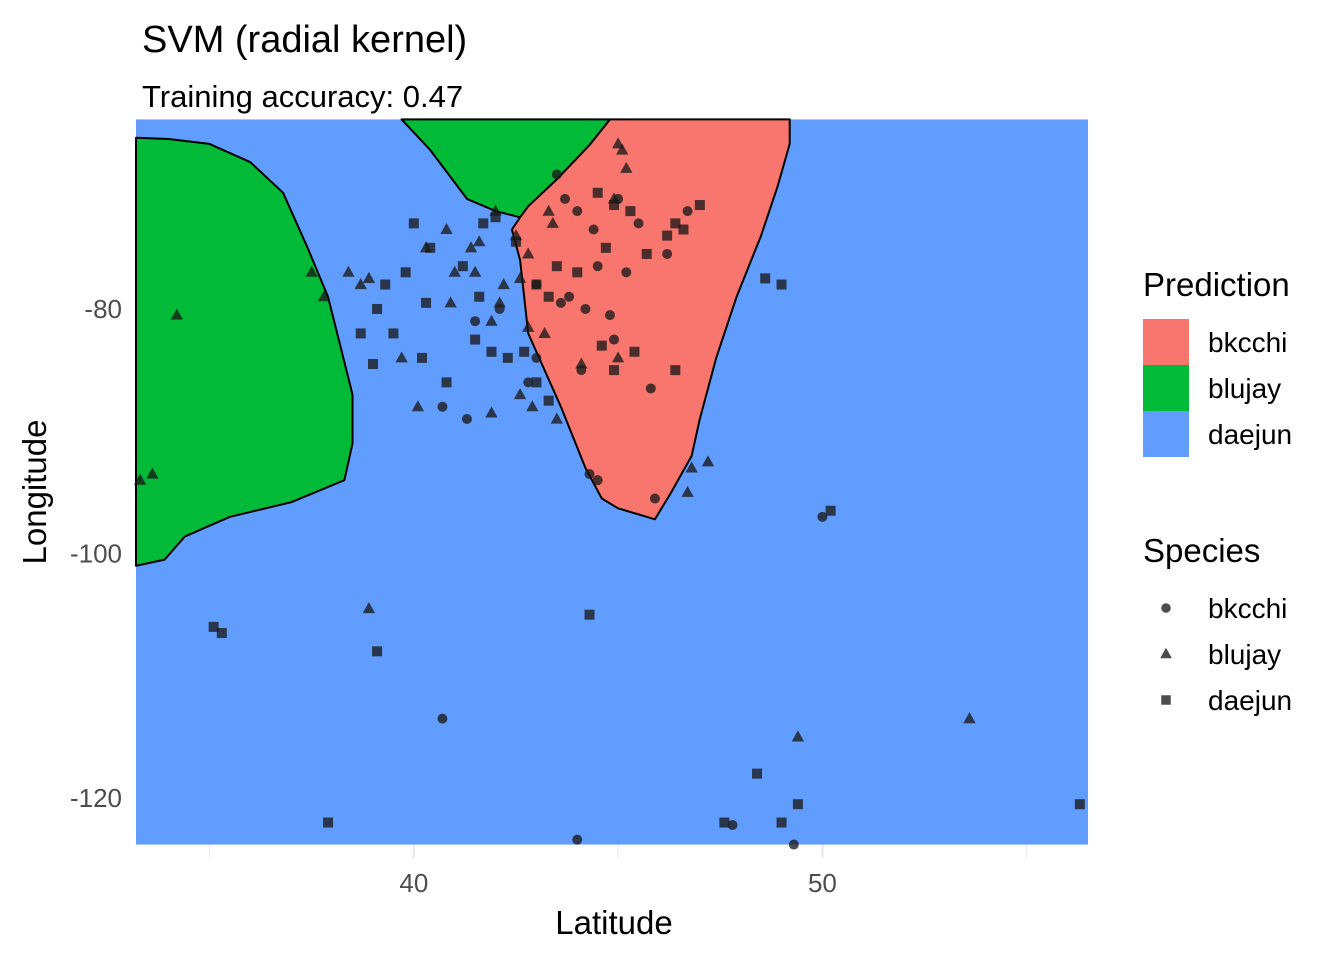  What do you see at coordinates (244, 351) in the screenshot?
I see `region-blujay` at bounding box center [244, 351].